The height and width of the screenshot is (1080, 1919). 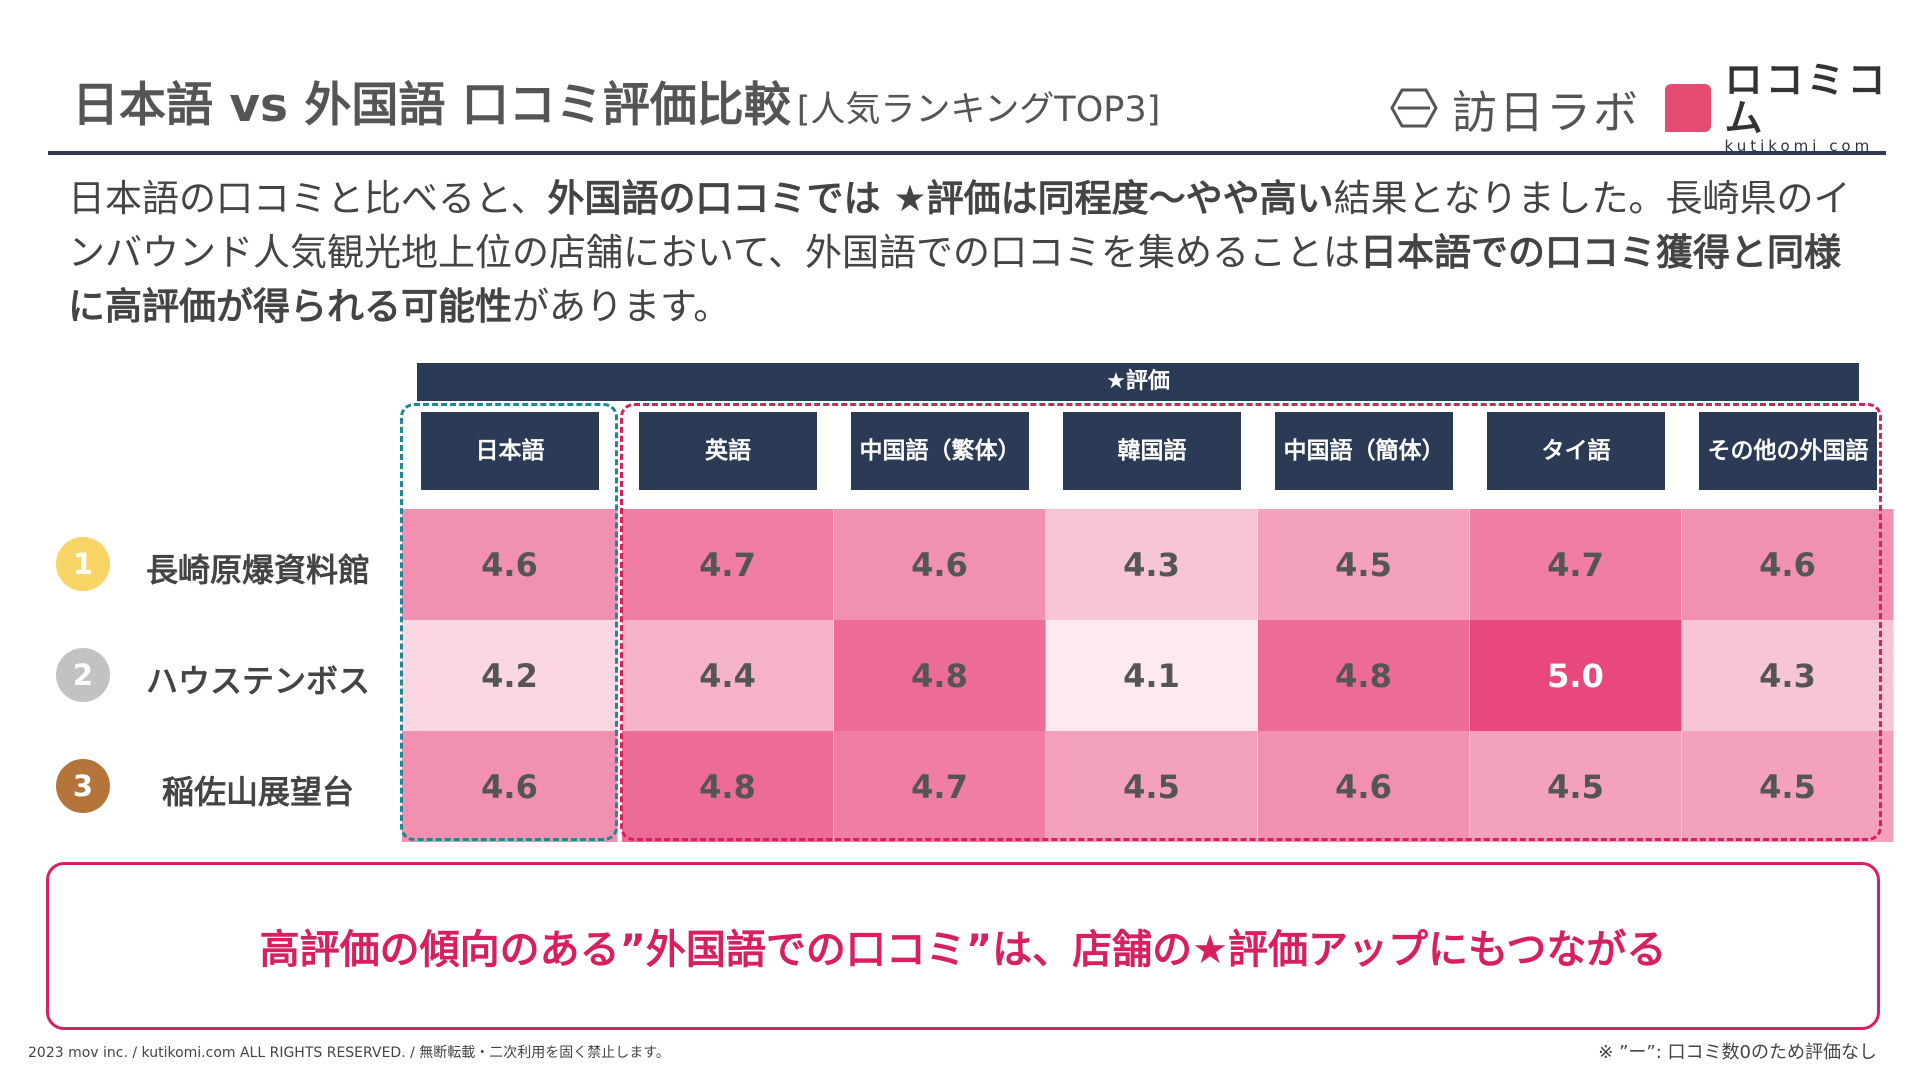 What do you see at coordinates (728, 675) in the screenshot?
I see `heatmap-cell: 4.4` at bounding box center [728, 675].